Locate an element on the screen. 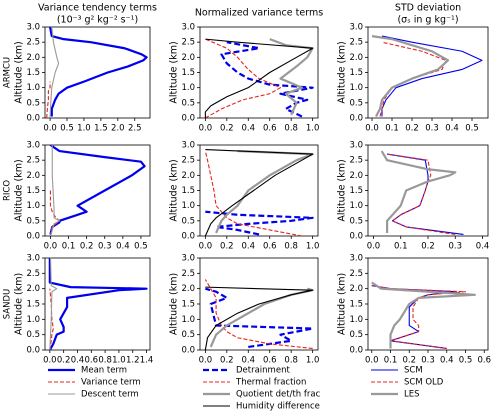 The image size is (500, 415). legend-label: SCM OLD is located at coordinates (424, 383).